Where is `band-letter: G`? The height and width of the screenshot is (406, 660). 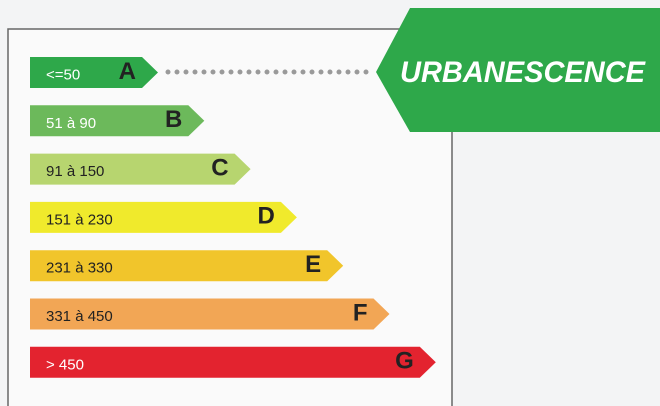
band-letter: G is located at coordinates (404, 361).